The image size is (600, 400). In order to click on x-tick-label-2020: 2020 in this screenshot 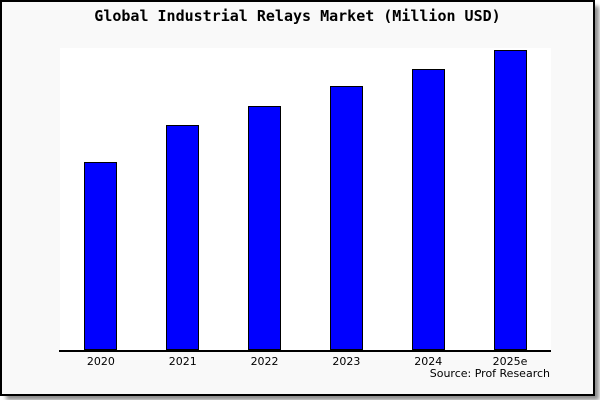, I will do `click(100, 361)`.